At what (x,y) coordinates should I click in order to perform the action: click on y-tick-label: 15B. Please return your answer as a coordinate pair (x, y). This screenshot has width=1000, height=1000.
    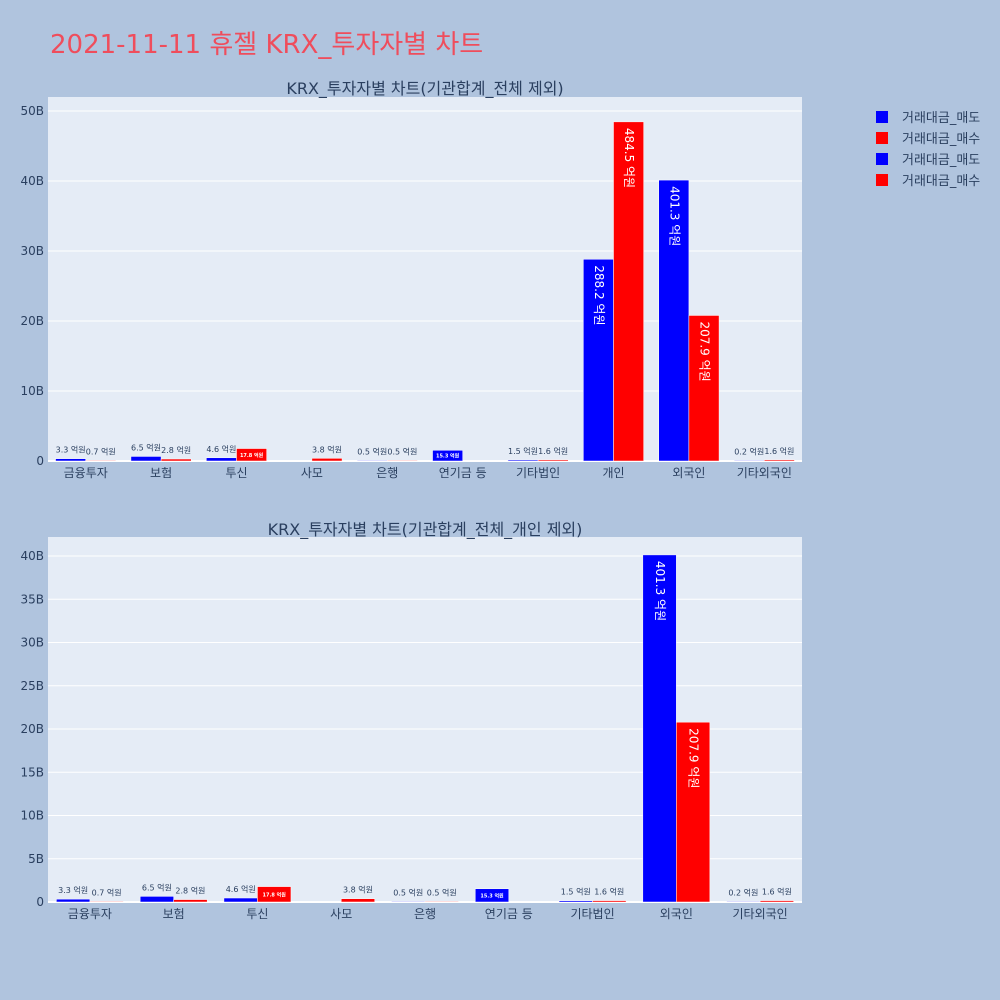
    Looking at the image, I should click on (32, 772).